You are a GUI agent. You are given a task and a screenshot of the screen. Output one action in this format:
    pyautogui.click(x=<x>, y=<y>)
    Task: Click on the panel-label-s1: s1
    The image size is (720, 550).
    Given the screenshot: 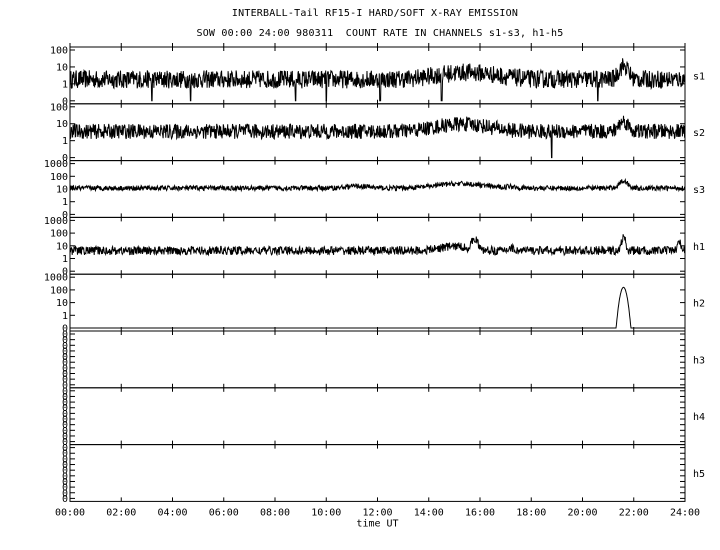 What is the action you would take?
    pyautogui.click(x=699, y=76)
    